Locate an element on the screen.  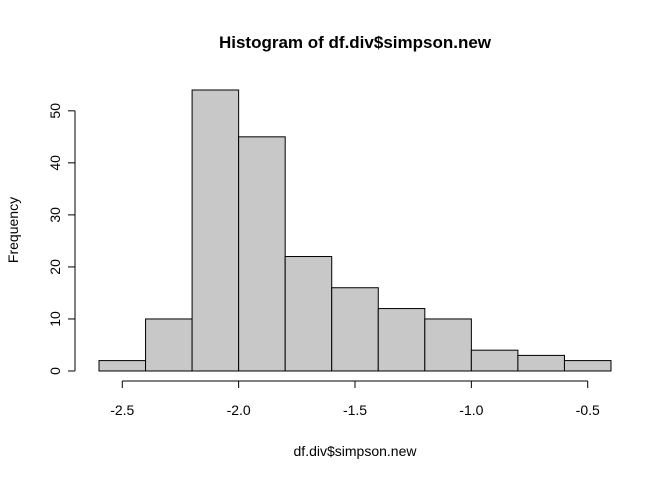
x-tick-label-4: -0.5 is located at coordinates (588, 410).